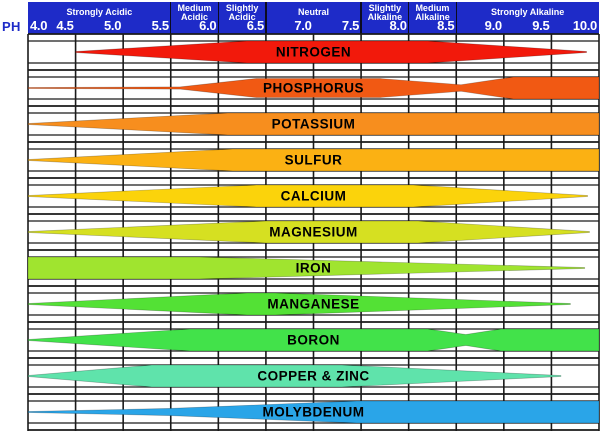  I want to click on ph-tick-label: 4.5, so click(65, 25).